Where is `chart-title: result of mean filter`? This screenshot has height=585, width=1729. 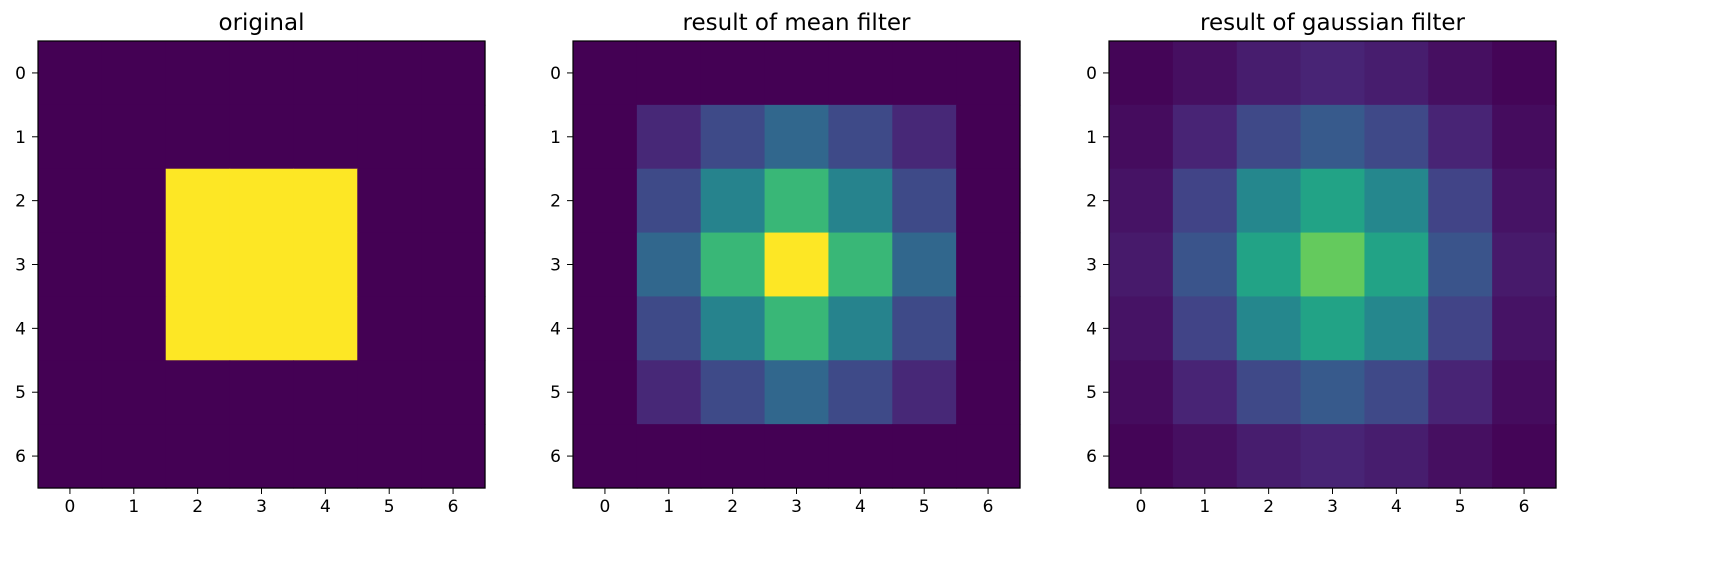 chart-title: result of mean filter is located at coordinates (796, 23).